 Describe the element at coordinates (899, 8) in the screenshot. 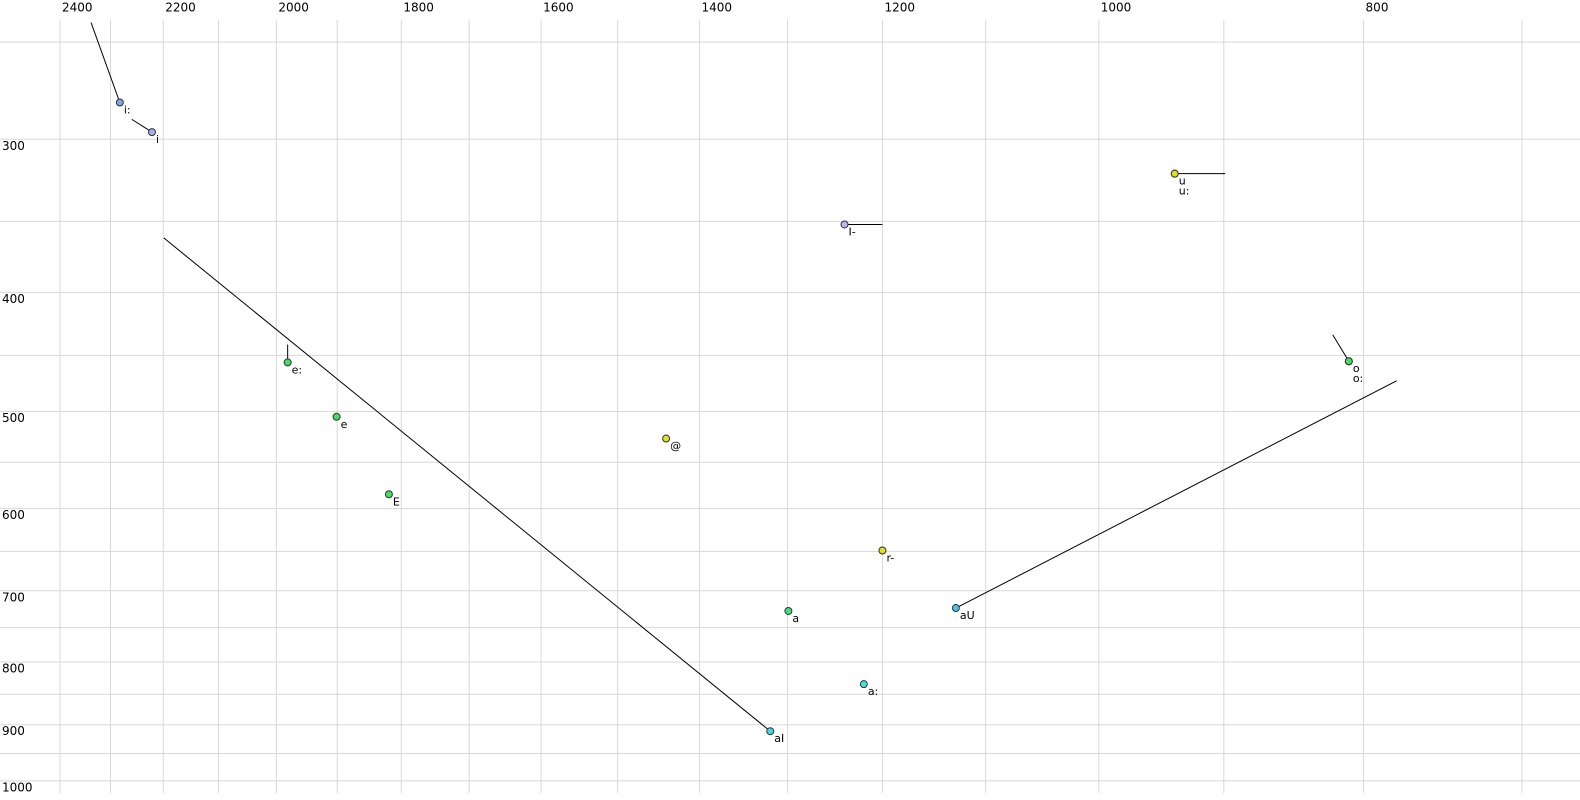

I see `x-tick-label: 1200` at that location.